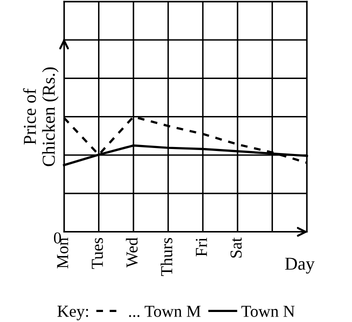 This screenshot has height=322, width=352. What do you see at coordinates (41, 116) in the screenshot?
I see `y-axis-title: Price of Chicken (Rs.)` at bounding box center [41, 116].